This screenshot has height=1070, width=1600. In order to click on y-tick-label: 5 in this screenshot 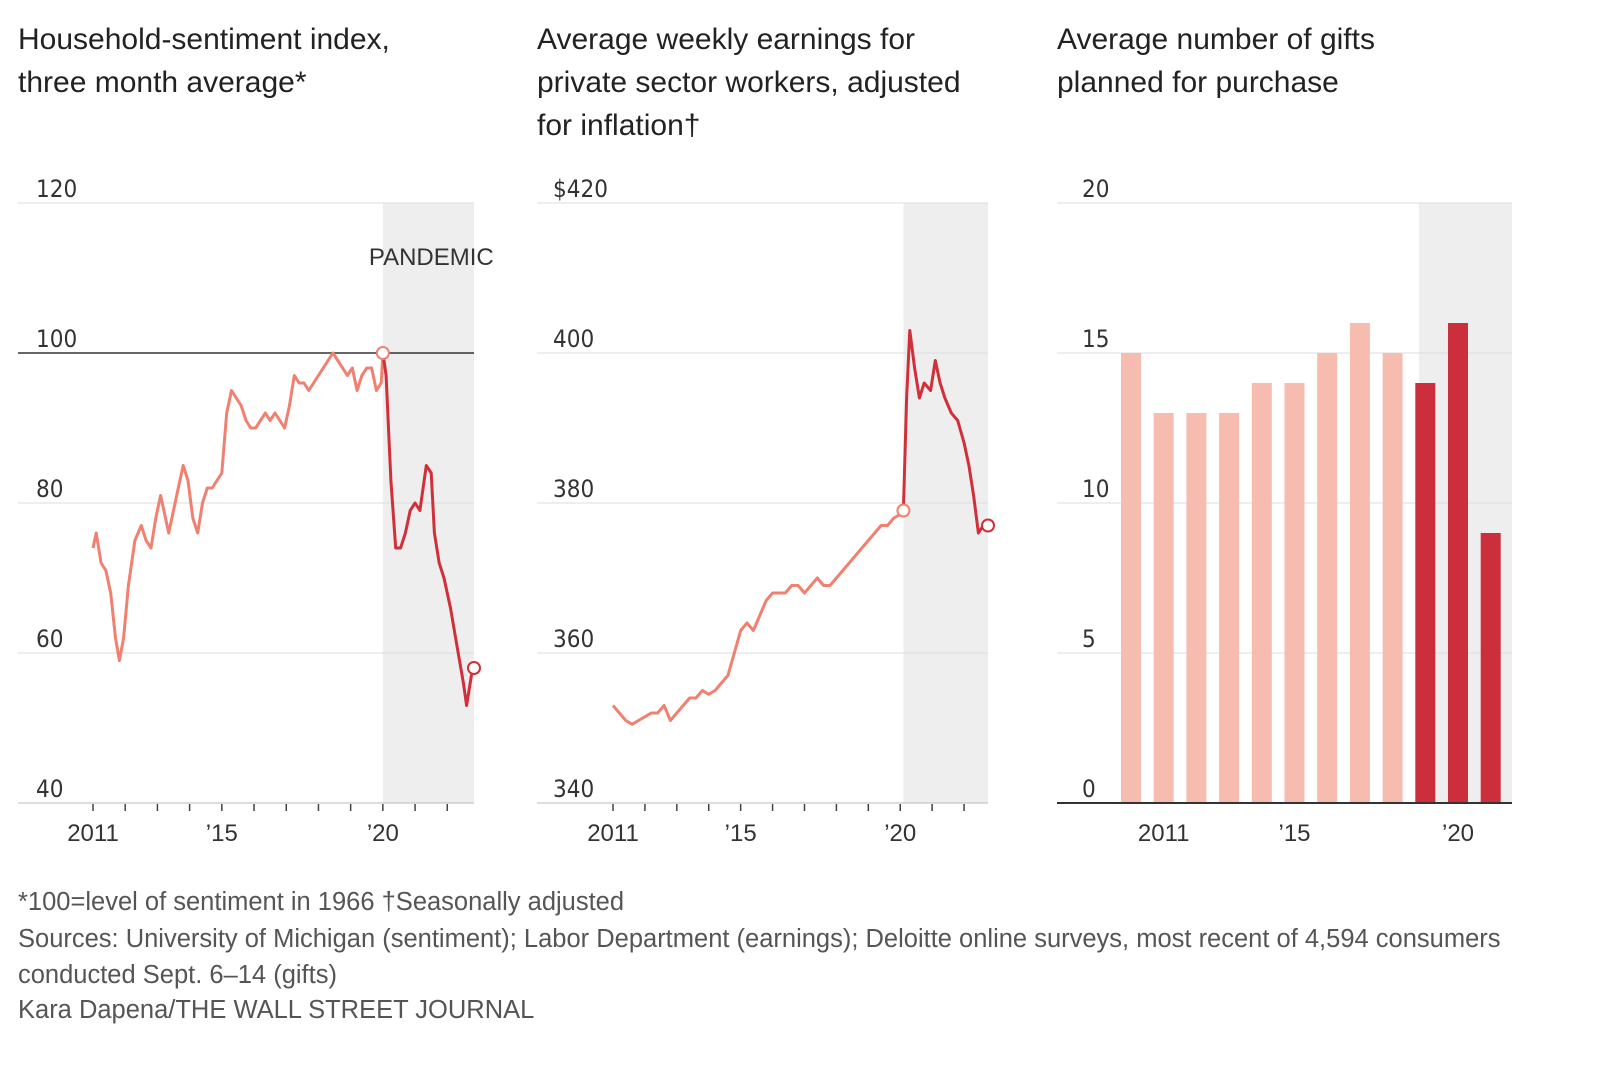, I will do `click(1089, 639)`.